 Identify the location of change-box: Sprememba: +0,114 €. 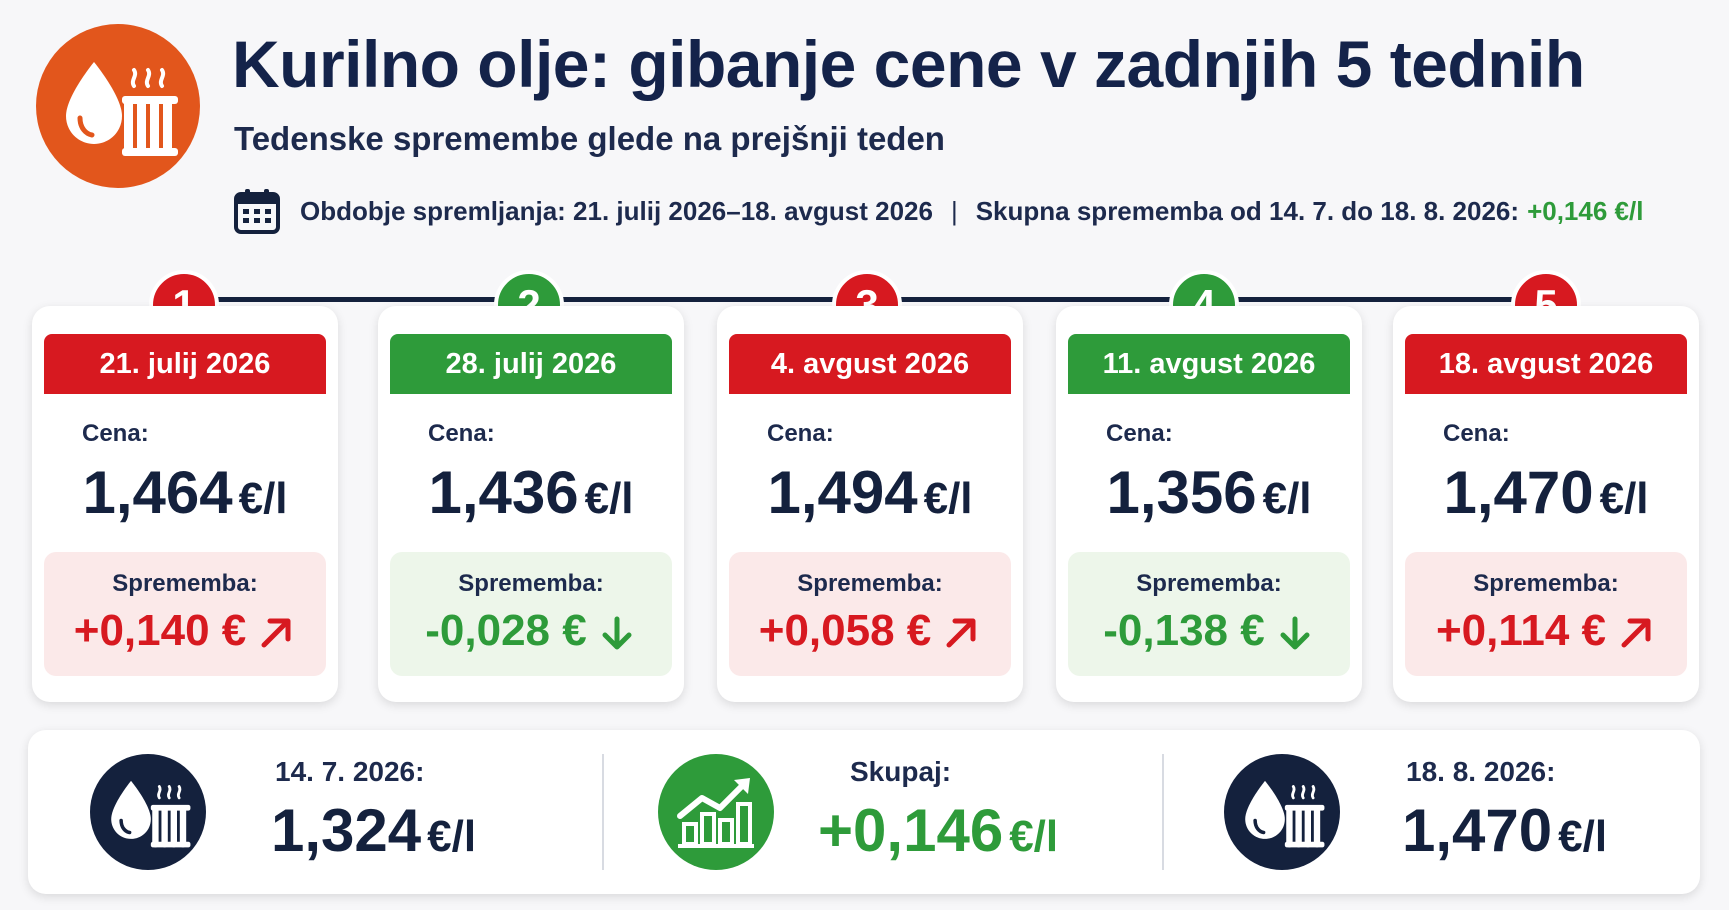
(1546, 614).